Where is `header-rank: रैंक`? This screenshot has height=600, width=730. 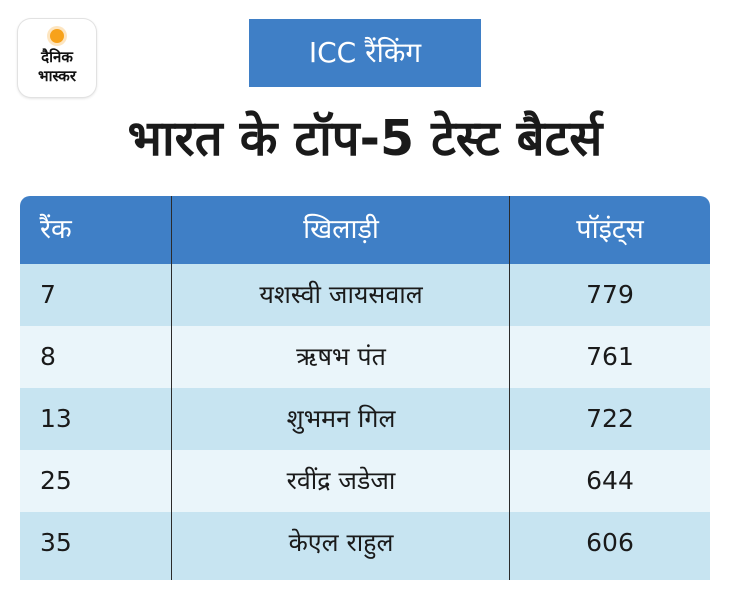
header-rank: रैंक is located at coordinates (56, 229).